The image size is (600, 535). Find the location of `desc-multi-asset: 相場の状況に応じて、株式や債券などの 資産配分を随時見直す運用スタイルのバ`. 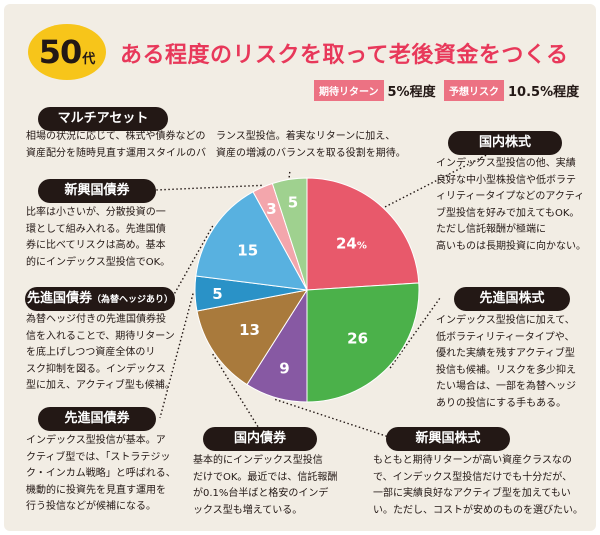

desc-multi-asset: 相場の状況に応じて、株式や債券などの 資産配分を随時見直す運用スタイルのバ is located at coordinates (116, 145).